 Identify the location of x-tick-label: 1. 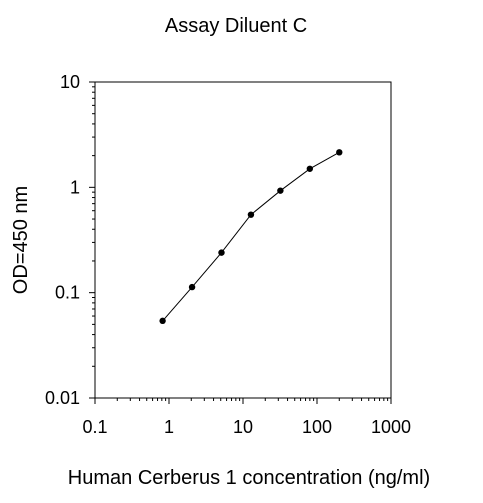
(169, 427).